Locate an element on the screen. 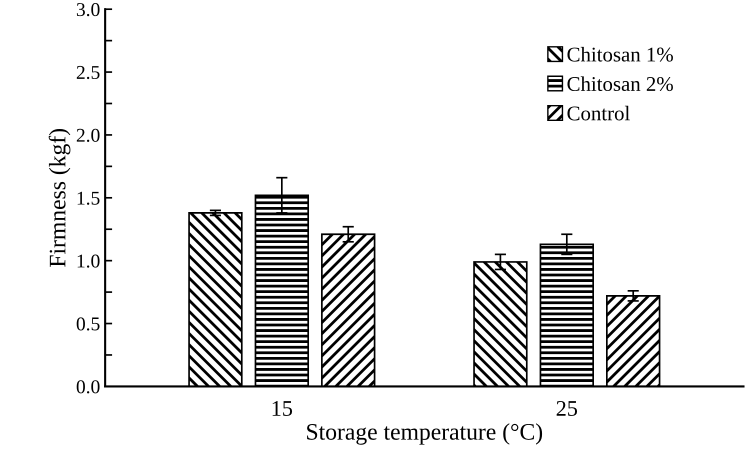 Image resolution: width=751 pixels, height=460 pixels. y-tick-label: 1.0 is located at coordinates (89, 261).